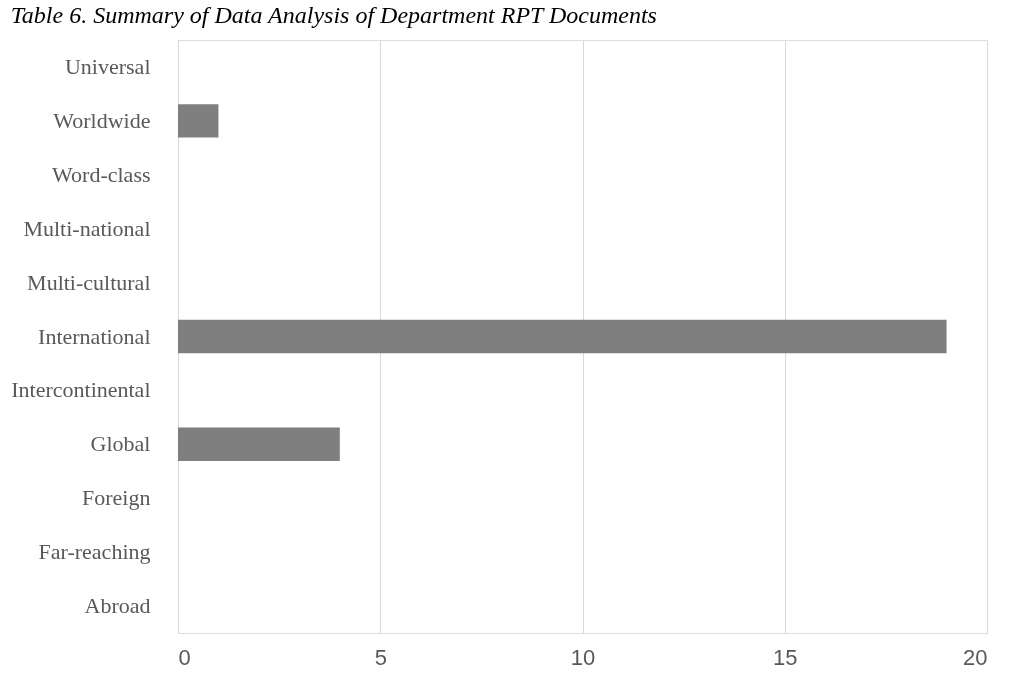  What do you see at coordinates (94, 336) in the screenshot?
I see `y-tick-label: International` at bounding box center [94, 336].